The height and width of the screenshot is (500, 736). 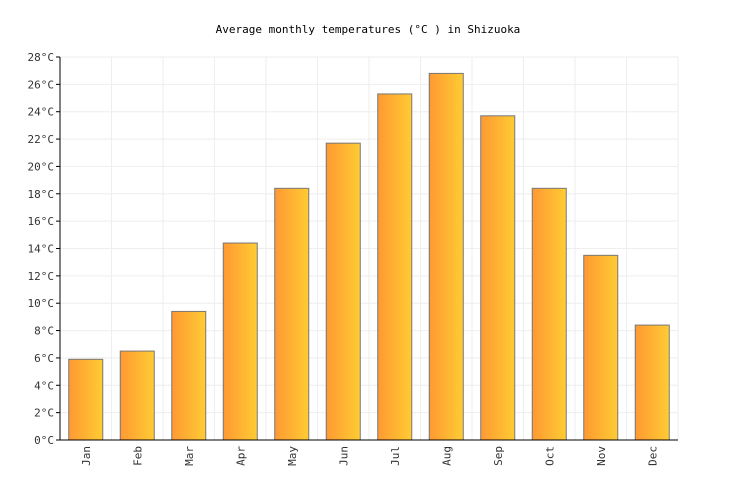 I want to click on bar-oct, so click(x=549, y=314).